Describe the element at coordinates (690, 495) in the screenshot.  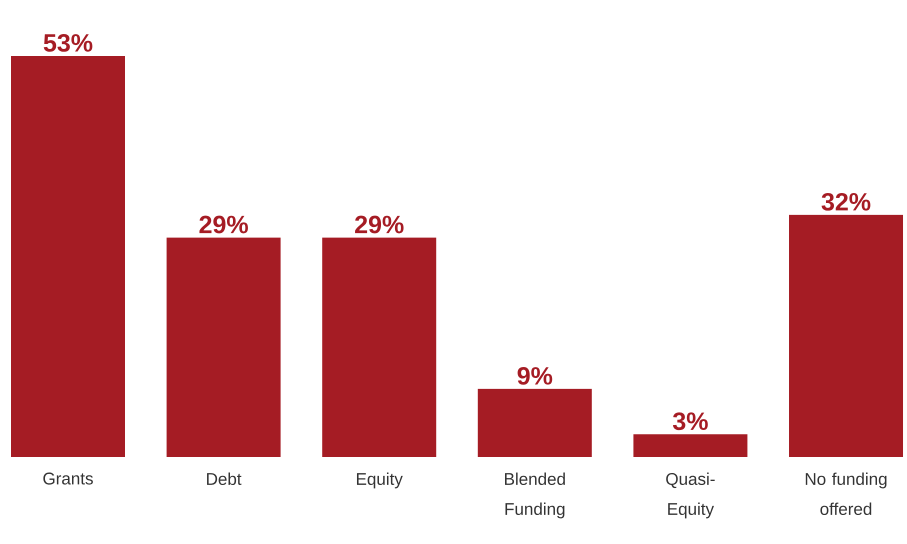
I see `x-tick-label: Quasi-Equity` at that location.